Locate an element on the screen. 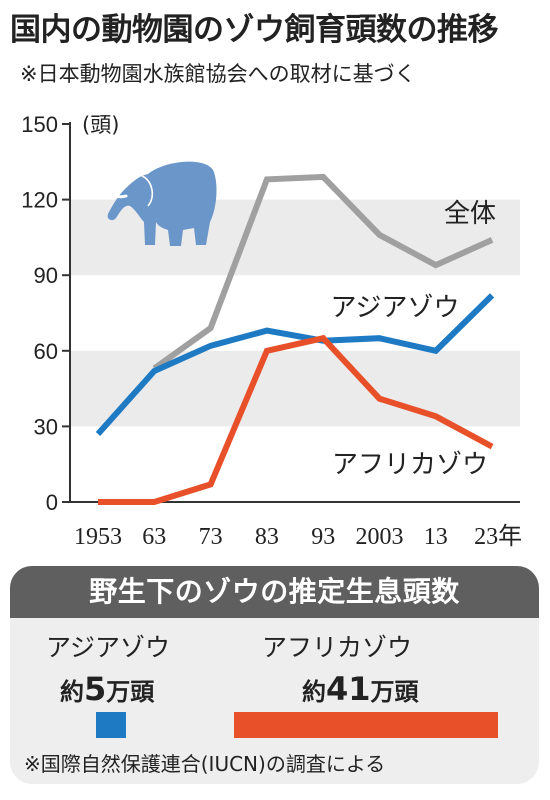 This screenshot has width=550, height=800. y-tick-label: 150 is located at coordinates (39, 124).